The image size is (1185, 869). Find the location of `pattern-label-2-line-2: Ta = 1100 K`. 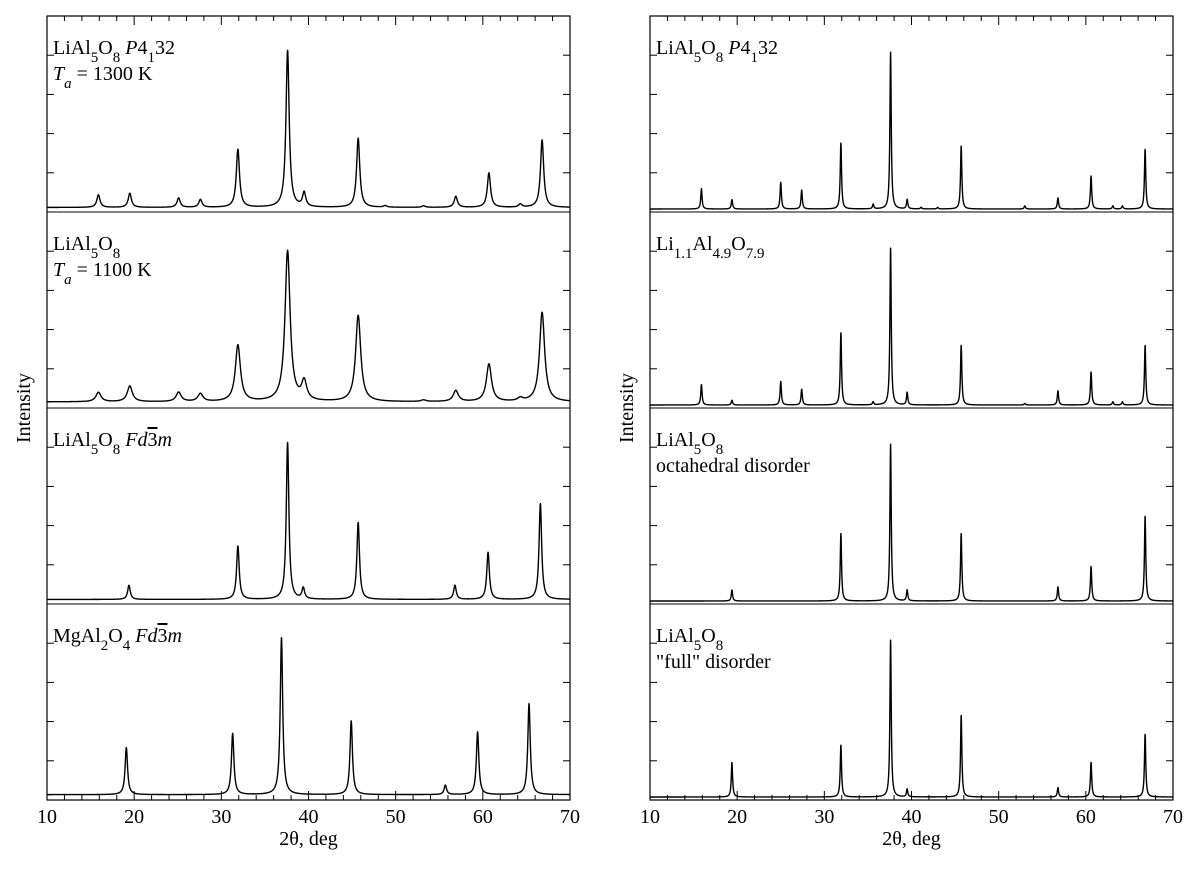

pattern-label-2-line-2: Ta = 1100 K is located at coordinates (102, 273).